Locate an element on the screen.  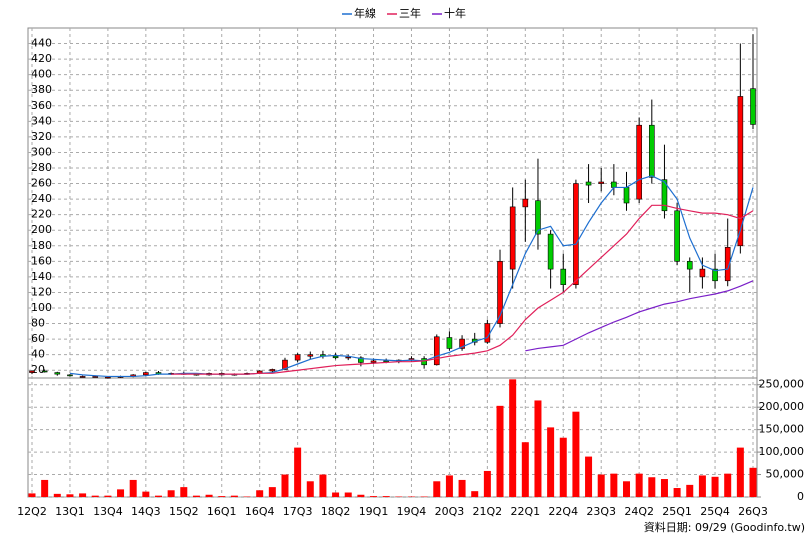
x-tick-label: 22Q4 is located at coordinates (563, 511).